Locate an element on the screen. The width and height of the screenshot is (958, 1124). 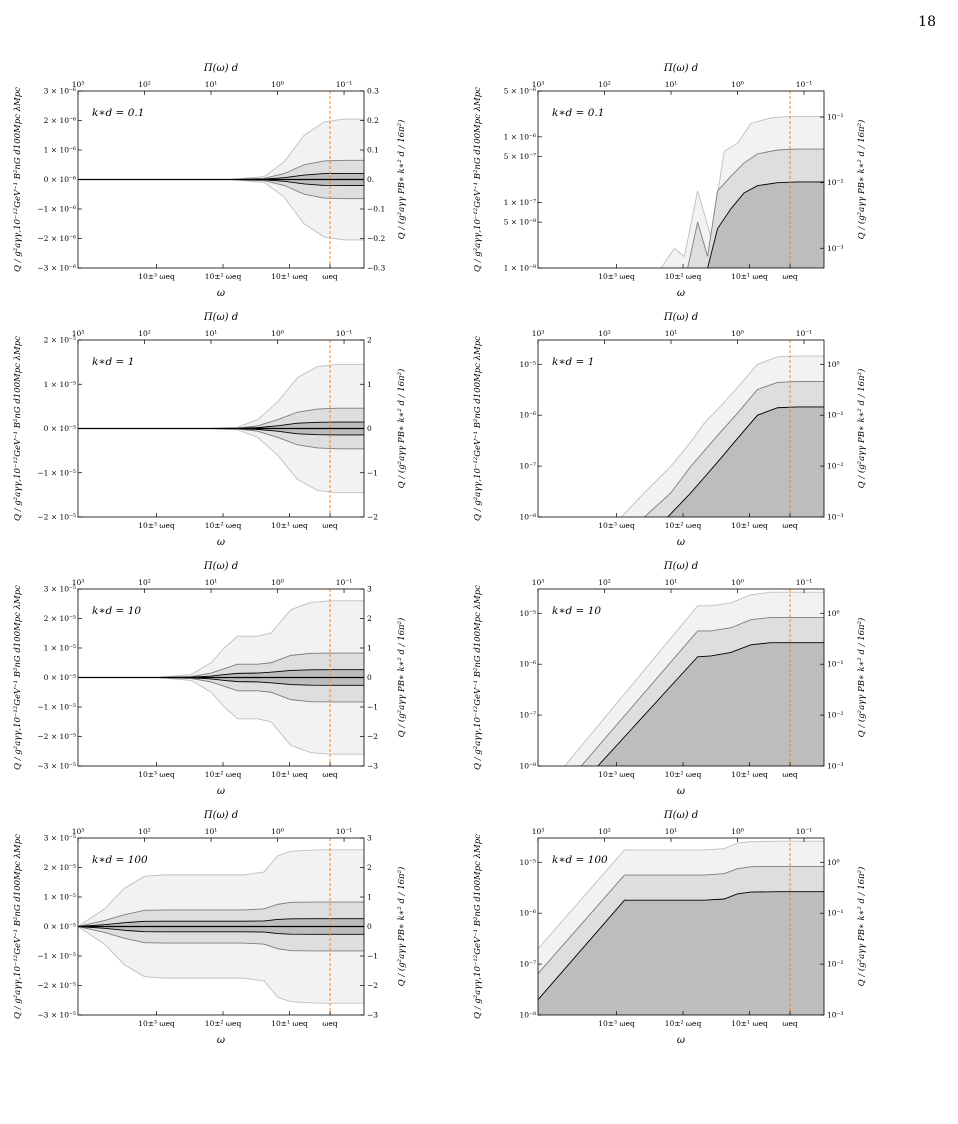
left-tick-label: −3 × 10⁻⁶ is located at coordinates (56, 268).